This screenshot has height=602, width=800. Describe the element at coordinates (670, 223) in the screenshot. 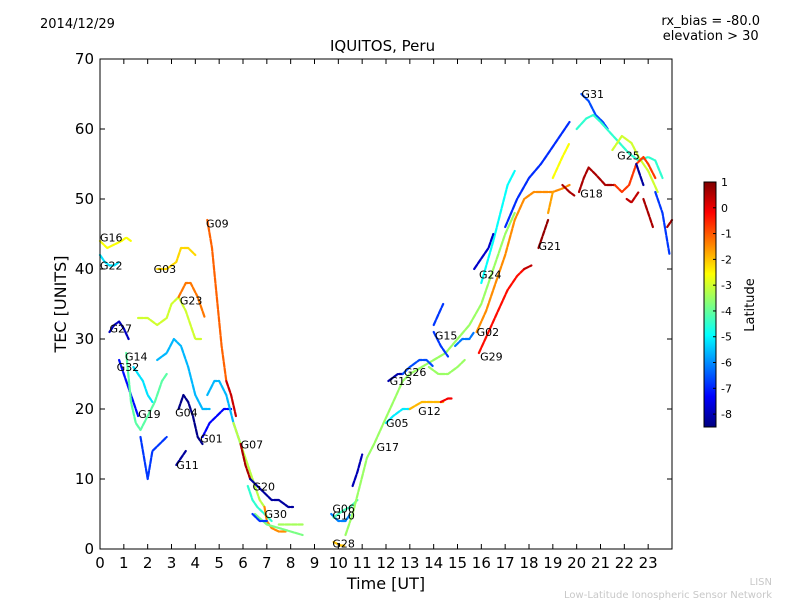

I see `series-G18f` at that location.